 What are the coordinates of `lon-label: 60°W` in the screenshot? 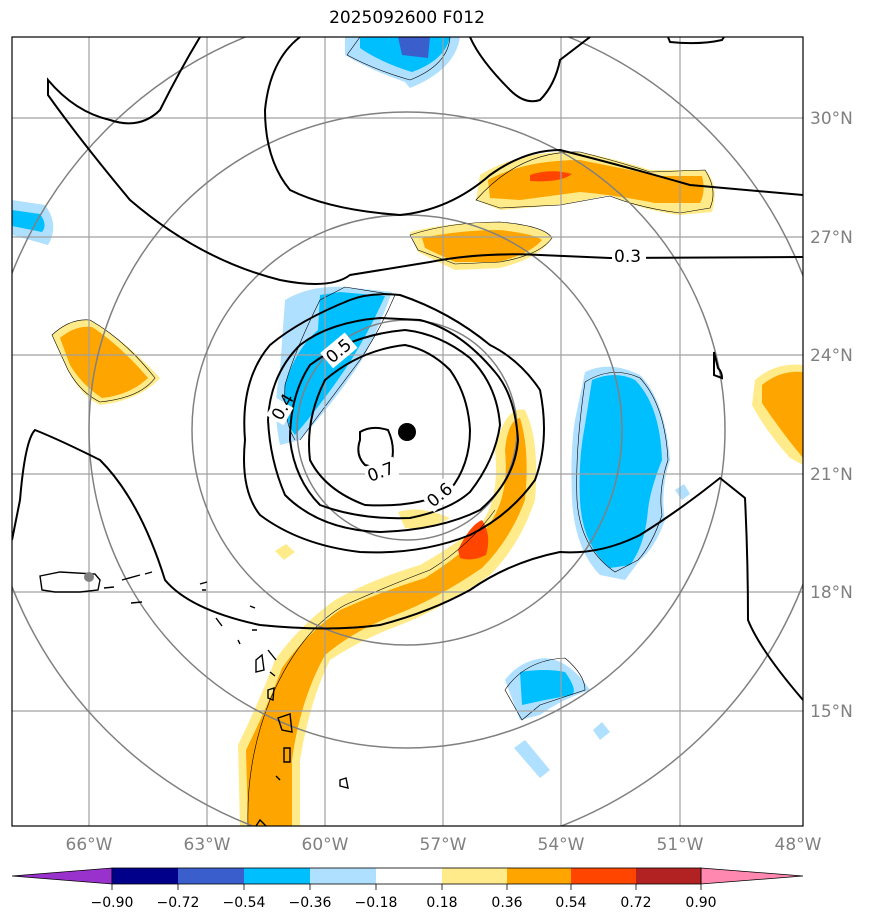 It's located at (325, 845).